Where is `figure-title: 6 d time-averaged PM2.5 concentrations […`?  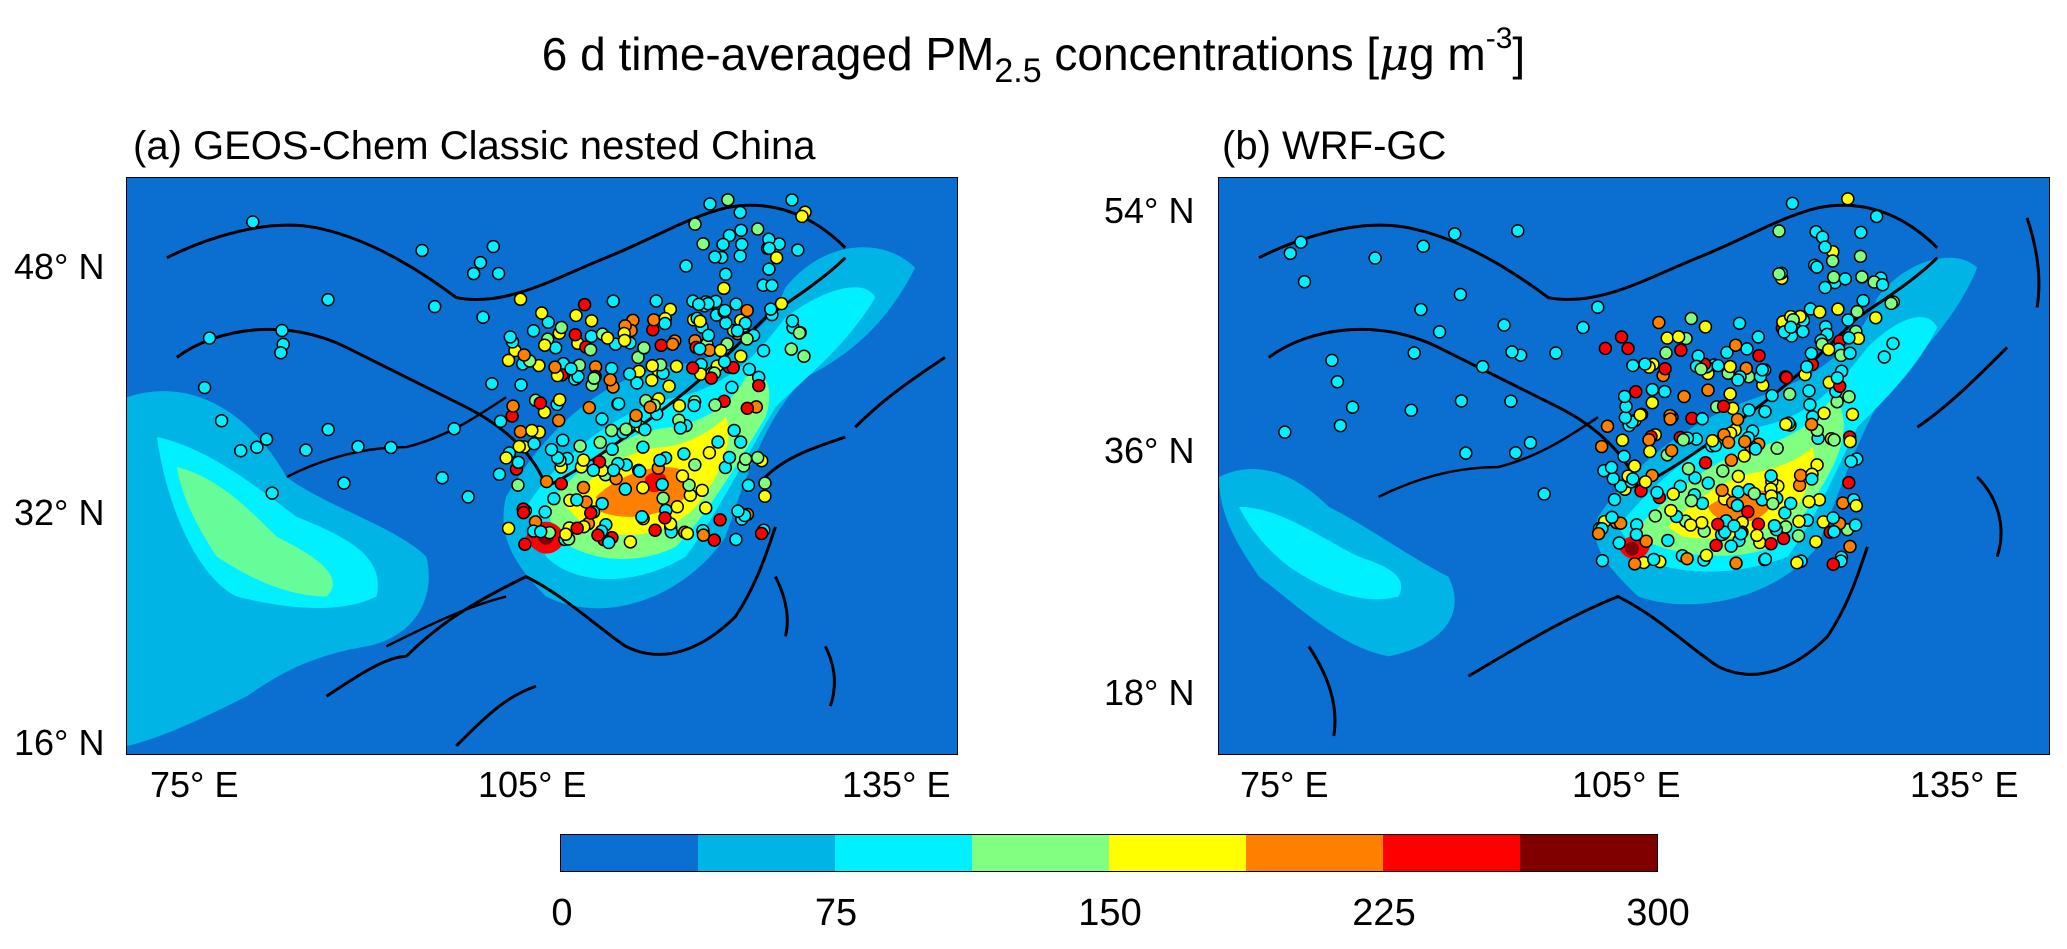 figure-title: 6 d time-averaged PM2.5 concentrations [… is located at coordinates (1033, 56).